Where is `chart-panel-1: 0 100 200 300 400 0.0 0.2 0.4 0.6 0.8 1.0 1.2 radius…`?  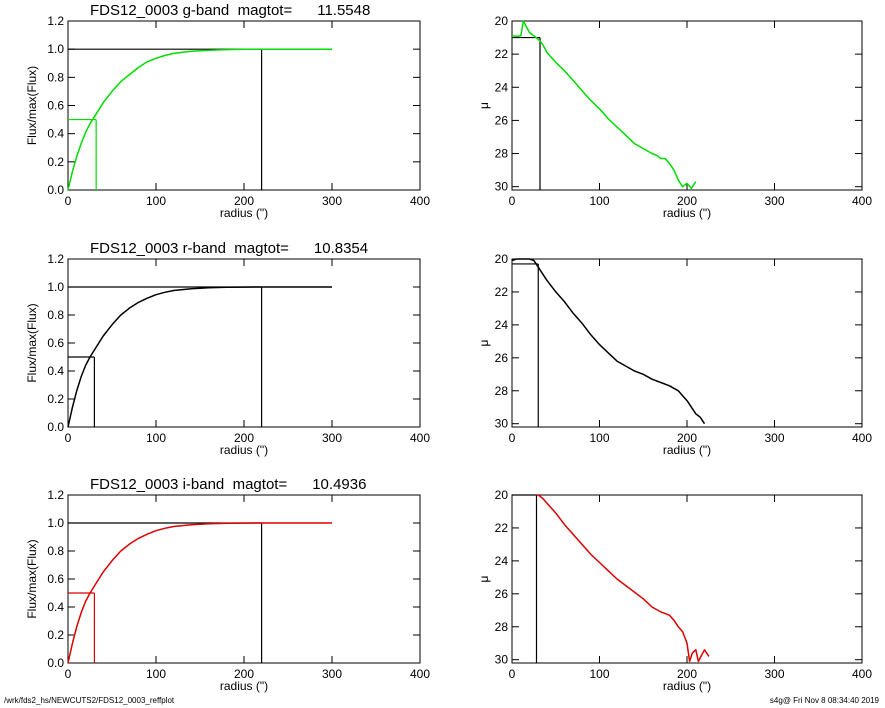
chart-panel-1: 0 100 200 300 400 0.0 0.2 0.4 0.6 0.8 1.0 1.2 radius… is located at coordinates (227, 111).